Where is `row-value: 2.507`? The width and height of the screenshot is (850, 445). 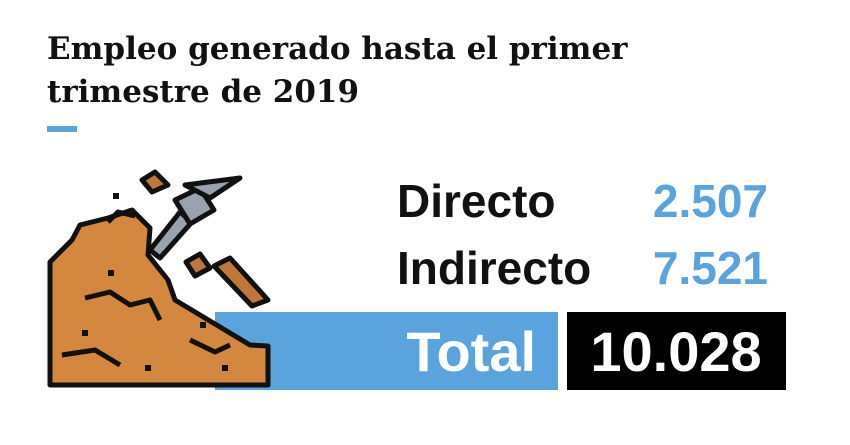
row-value: 2.507 is located at coordinates (710, 201).